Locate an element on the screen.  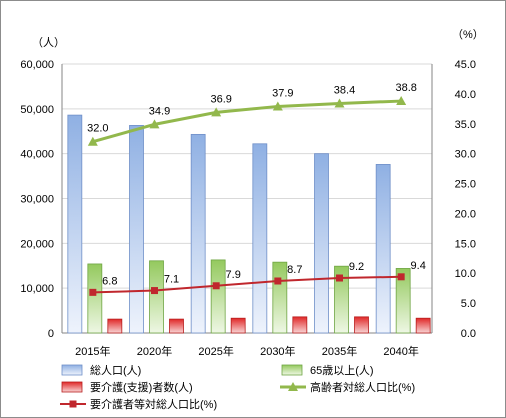
right-tick-label: 15.0 is located at coordinates (465, 244).